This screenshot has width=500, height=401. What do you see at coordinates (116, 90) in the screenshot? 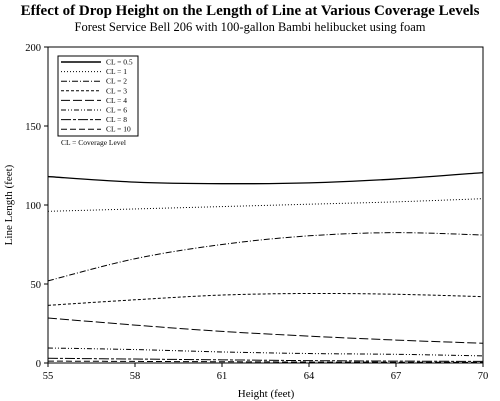
I see `legend-label: CL = 3` at bounding box center [116, 90].